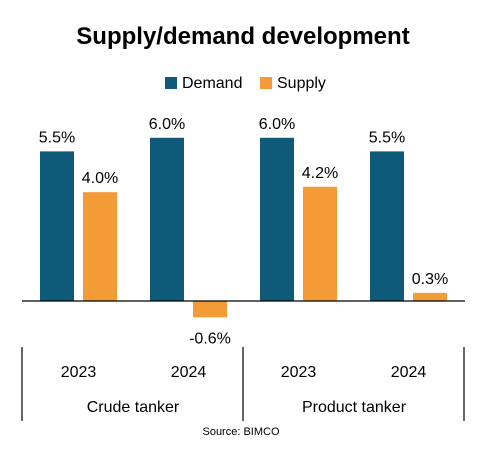 This screenshot has width=486, height=468. I want to click on data-label-supply-0: 4.0%, so click(100, 178).